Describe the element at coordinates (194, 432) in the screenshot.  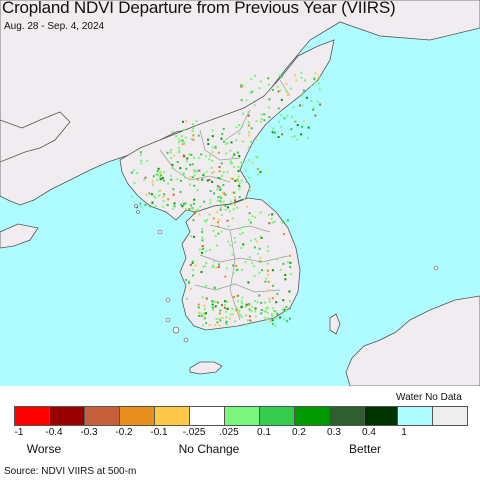
I see `legend-tick-label: -.025` at that location.